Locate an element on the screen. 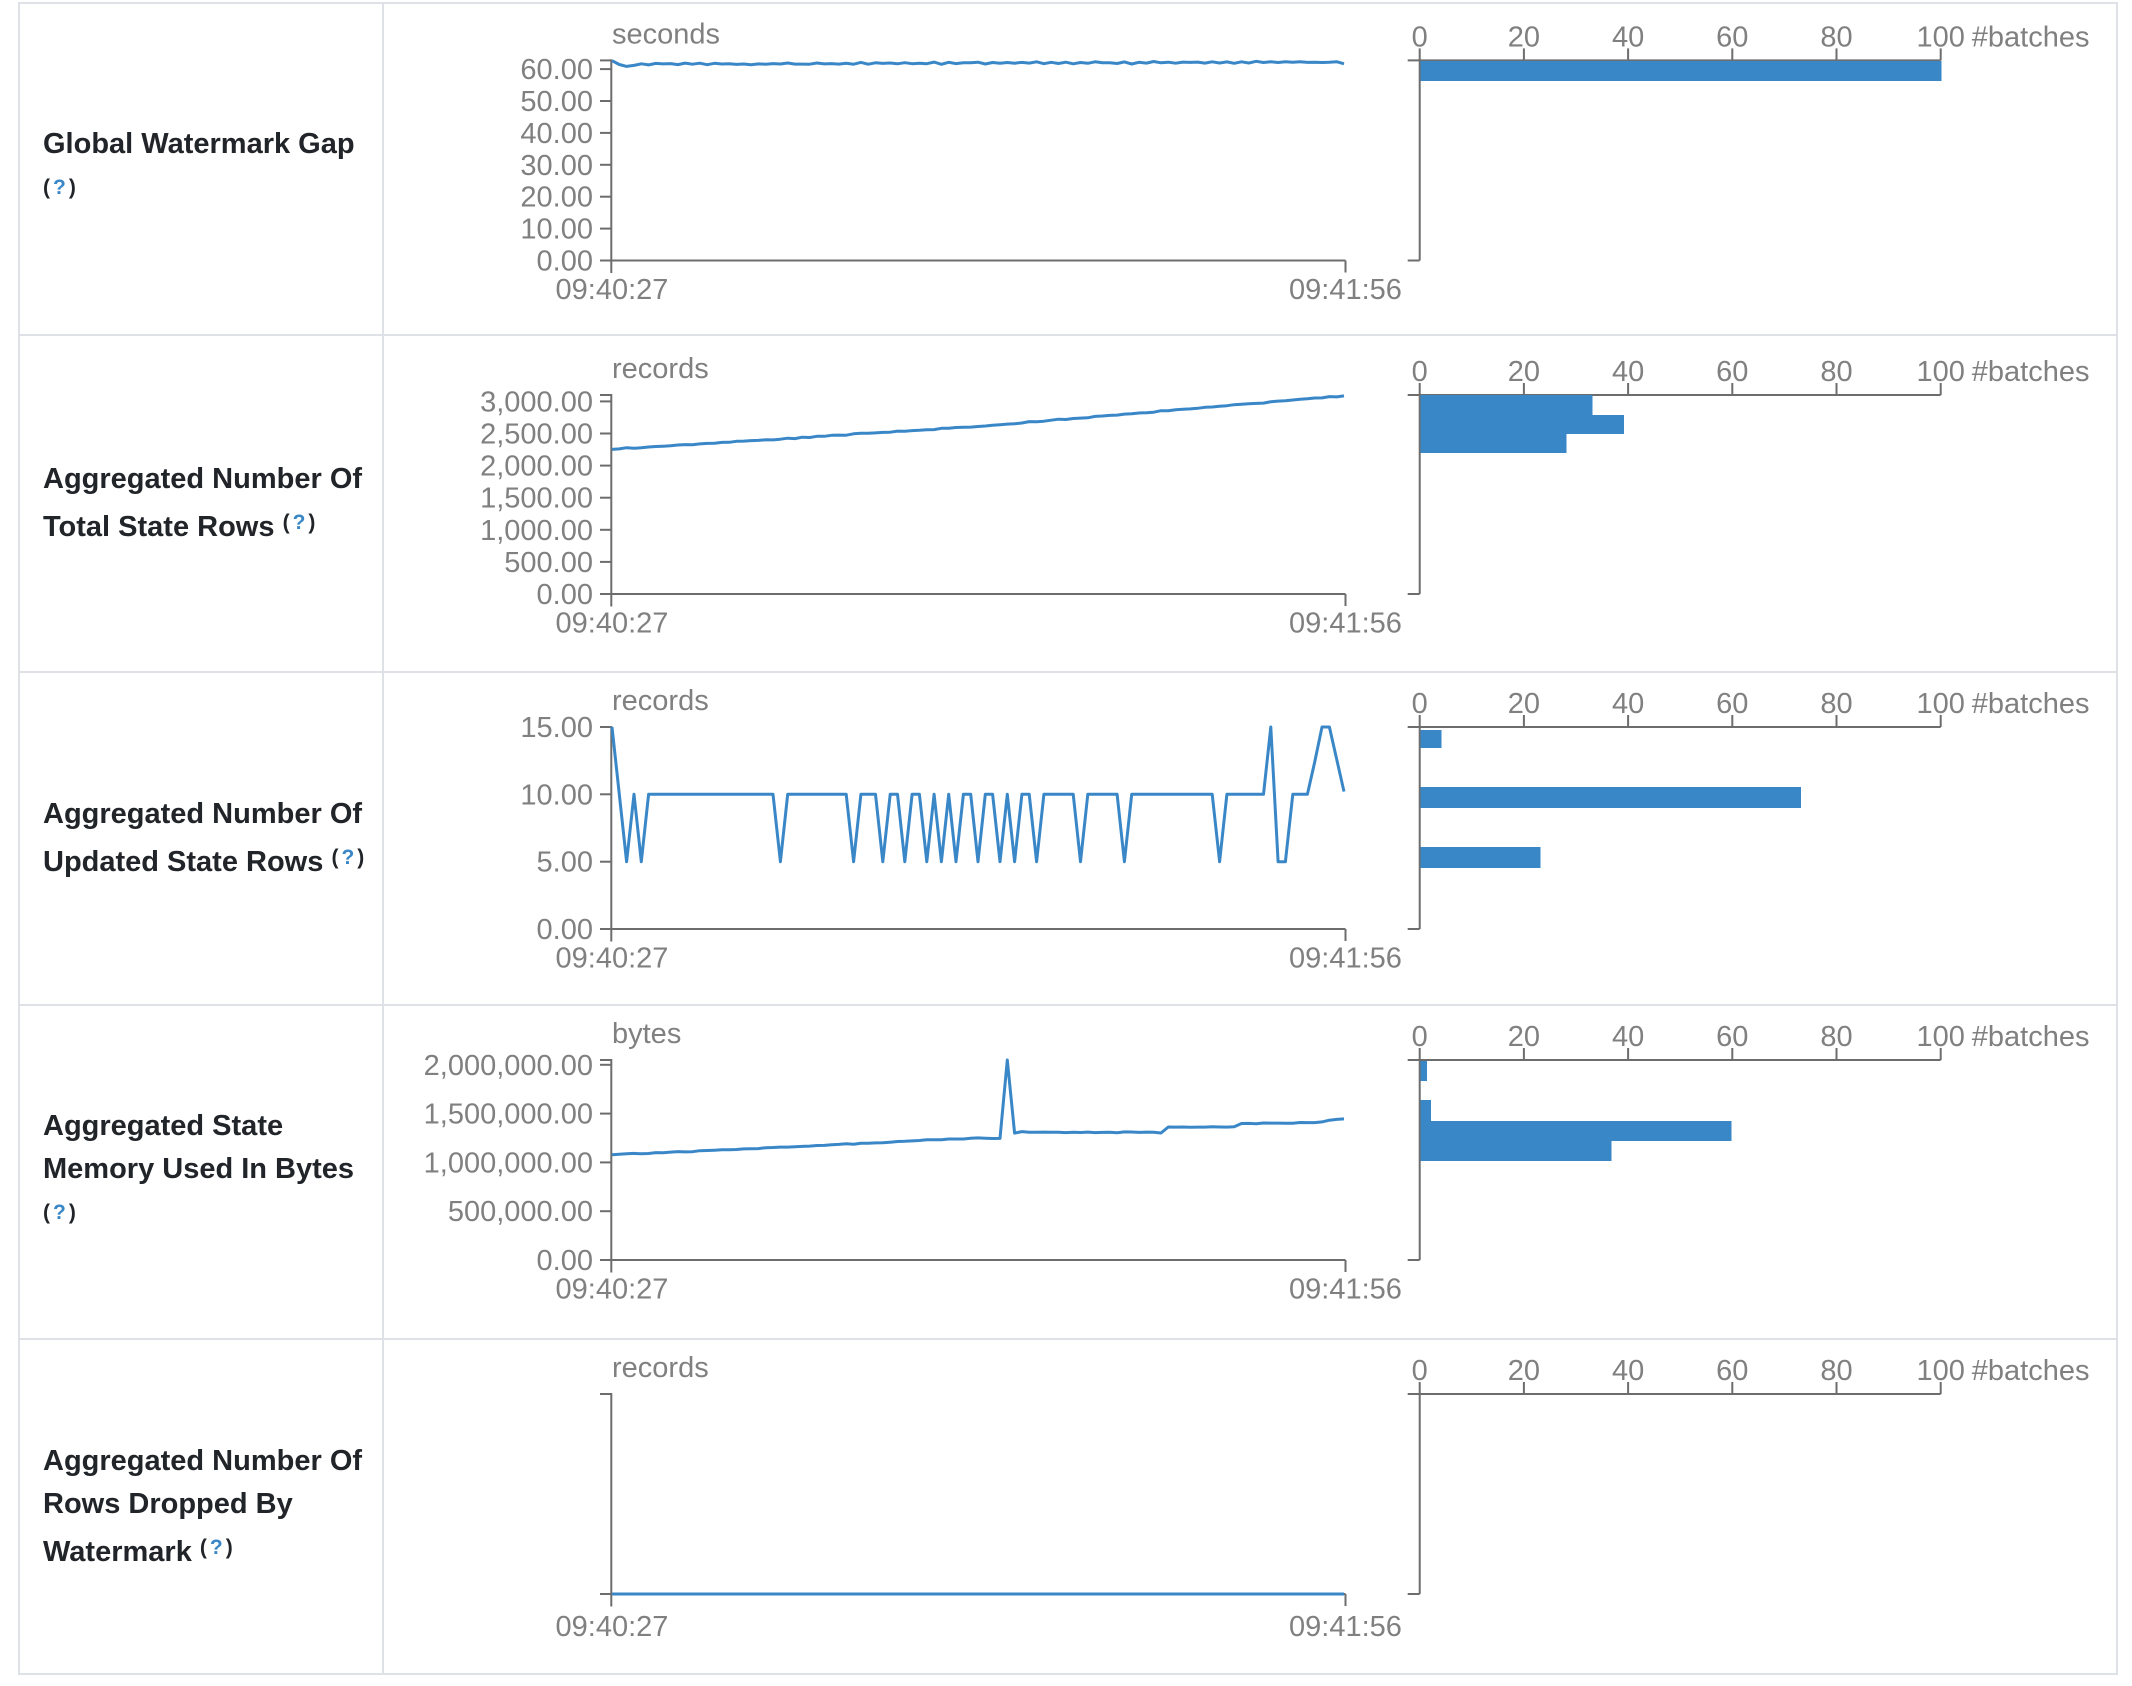 Image resolution: width=2132 pixels, height=1686 pixels. svg-text: 1,500,000.00 is located at coordinates (508, 1115).